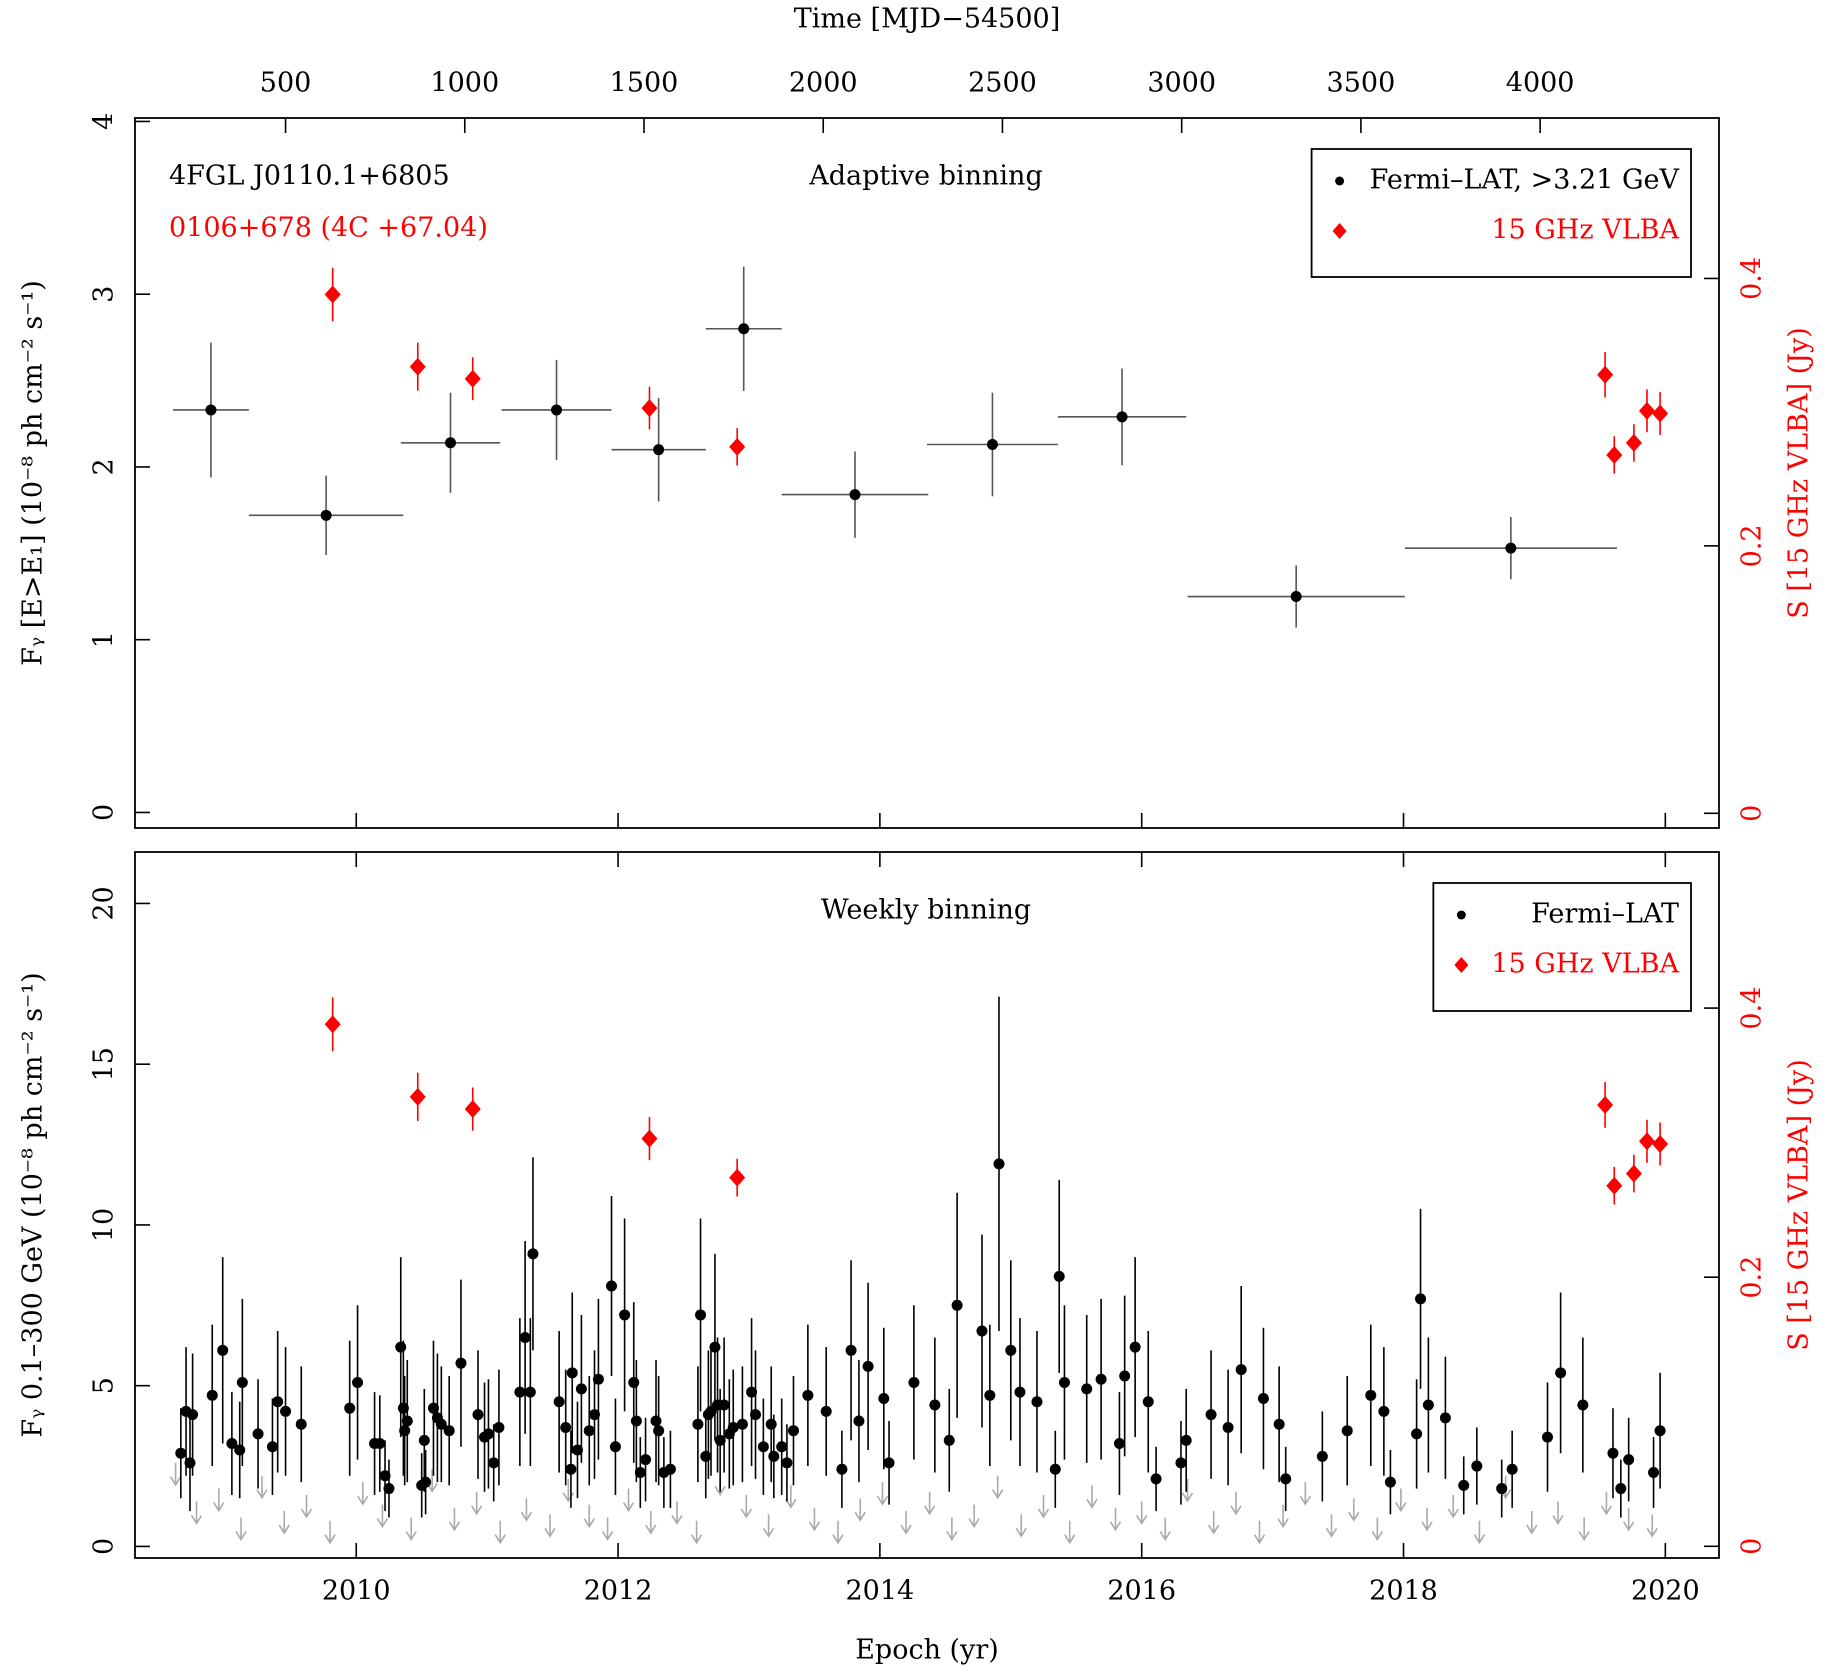  I want to click on y-tick-label: 5, so click(104, 1385).